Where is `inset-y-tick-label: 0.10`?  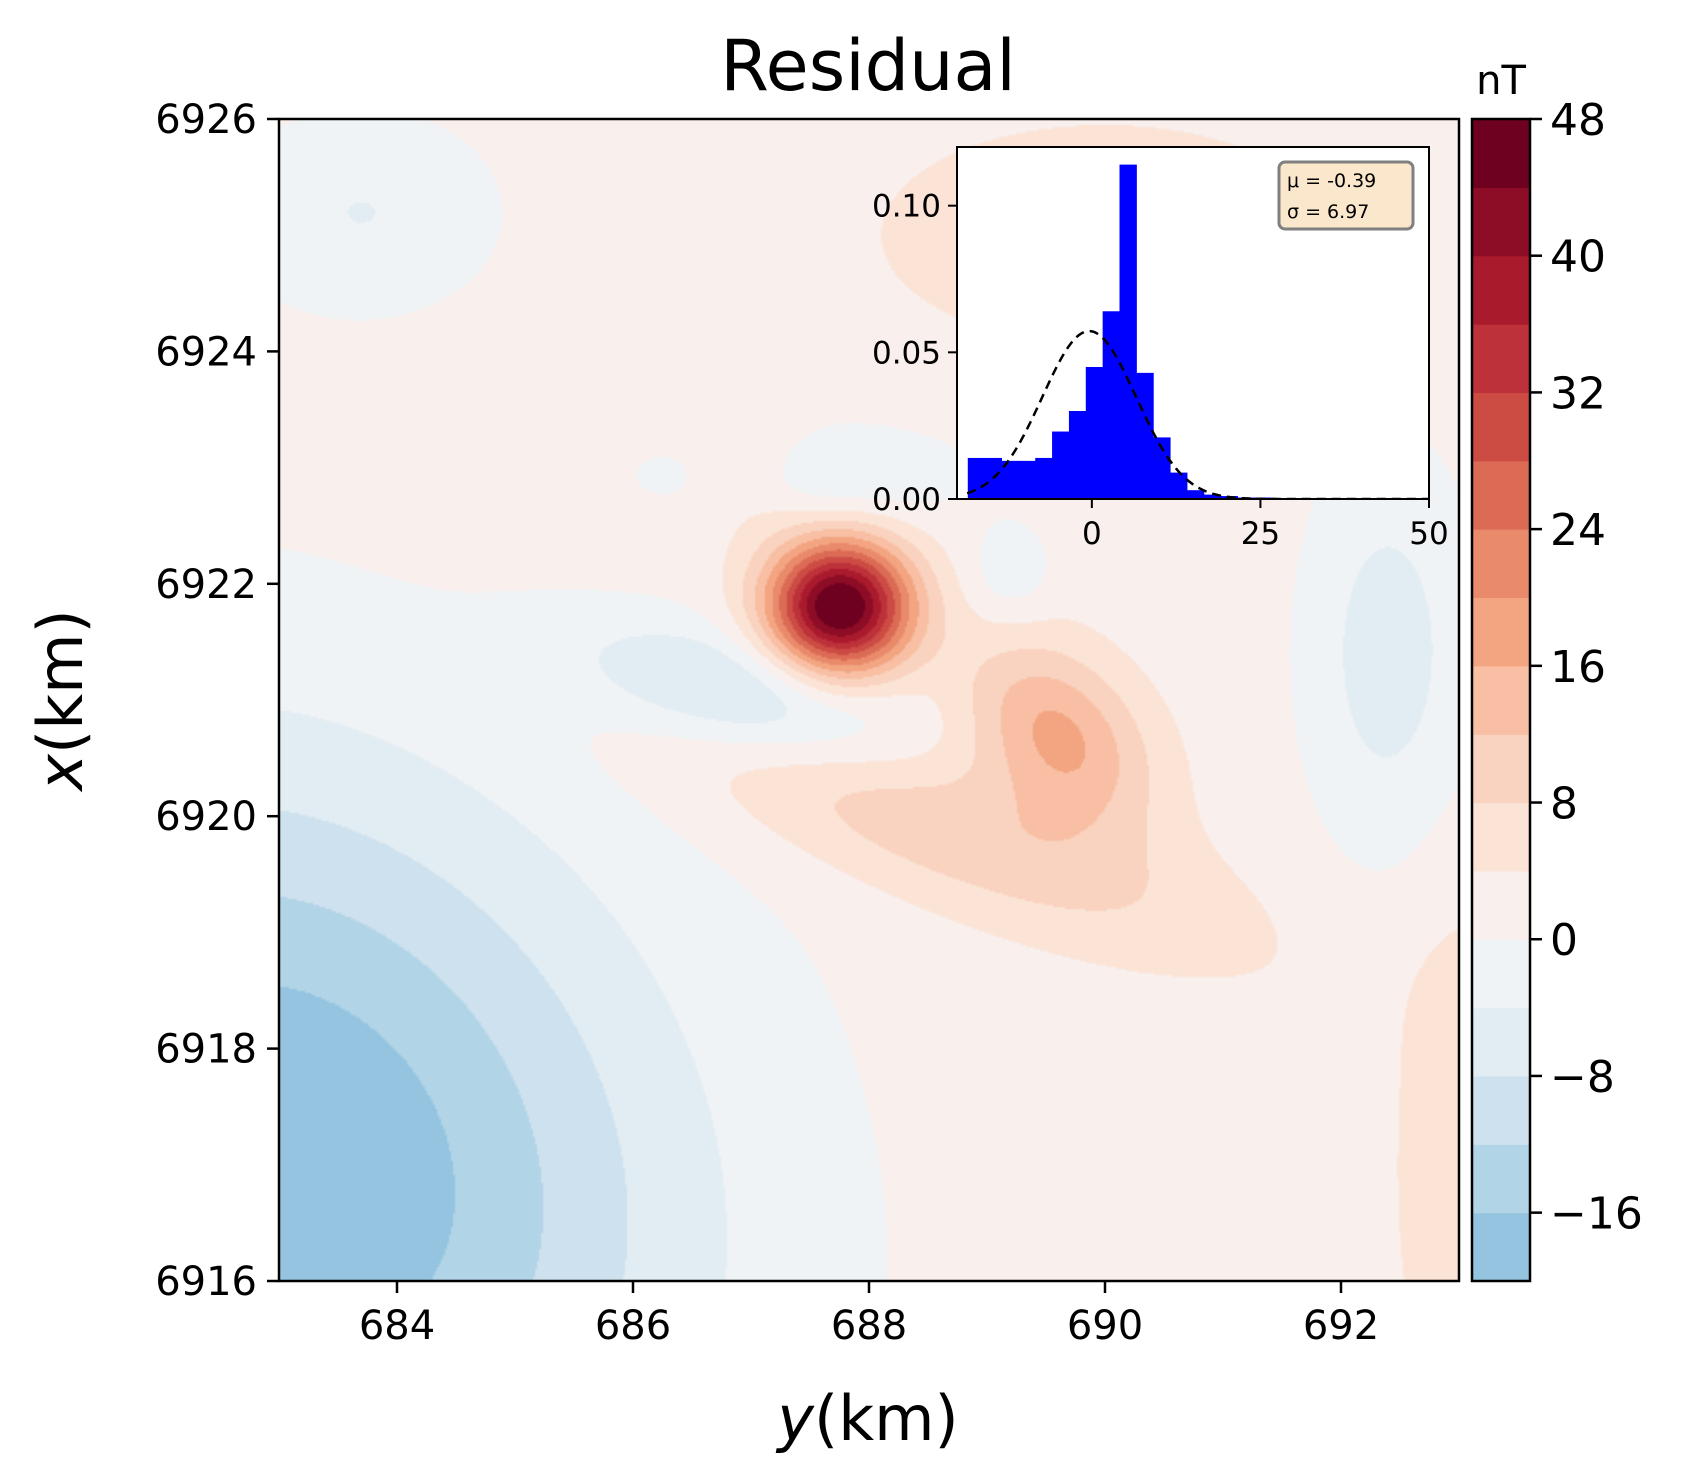 inset-y-tick-label: 0.10 is located at coordinates (906, 207).